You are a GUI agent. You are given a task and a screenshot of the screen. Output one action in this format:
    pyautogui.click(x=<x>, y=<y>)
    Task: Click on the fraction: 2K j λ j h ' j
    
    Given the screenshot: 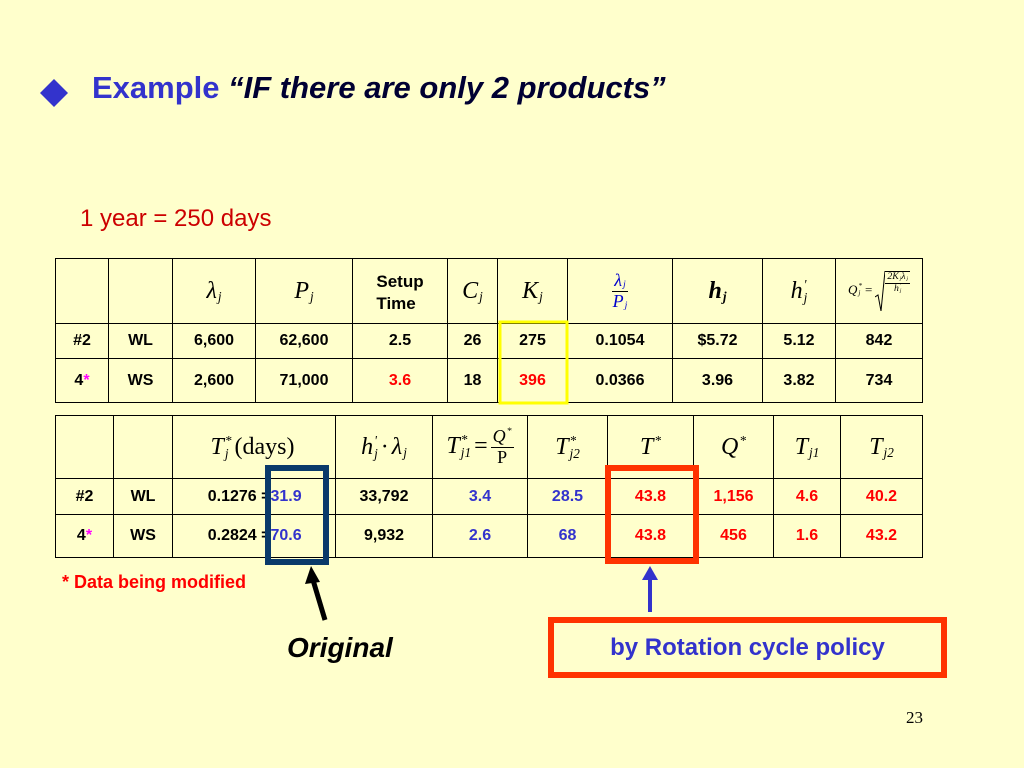 What is the action you would take?
    pyautogui.click(x=897, y=282)
    